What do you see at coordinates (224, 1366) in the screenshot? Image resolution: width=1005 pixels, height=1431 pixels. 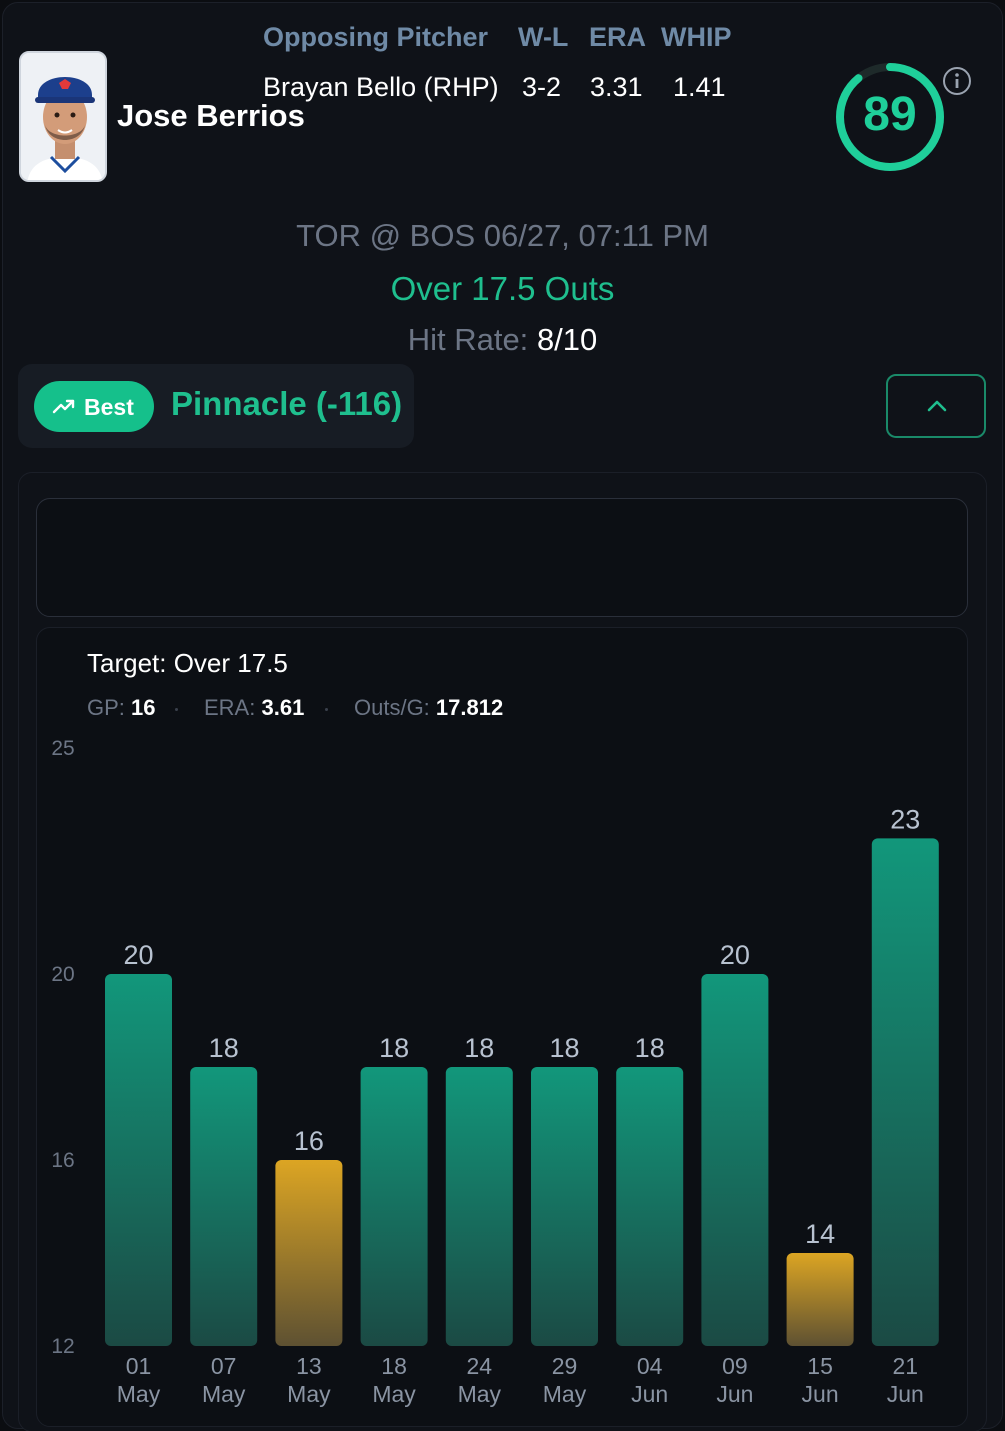 I see `x-tick-day: 07` at bounding box center [224, 1366].